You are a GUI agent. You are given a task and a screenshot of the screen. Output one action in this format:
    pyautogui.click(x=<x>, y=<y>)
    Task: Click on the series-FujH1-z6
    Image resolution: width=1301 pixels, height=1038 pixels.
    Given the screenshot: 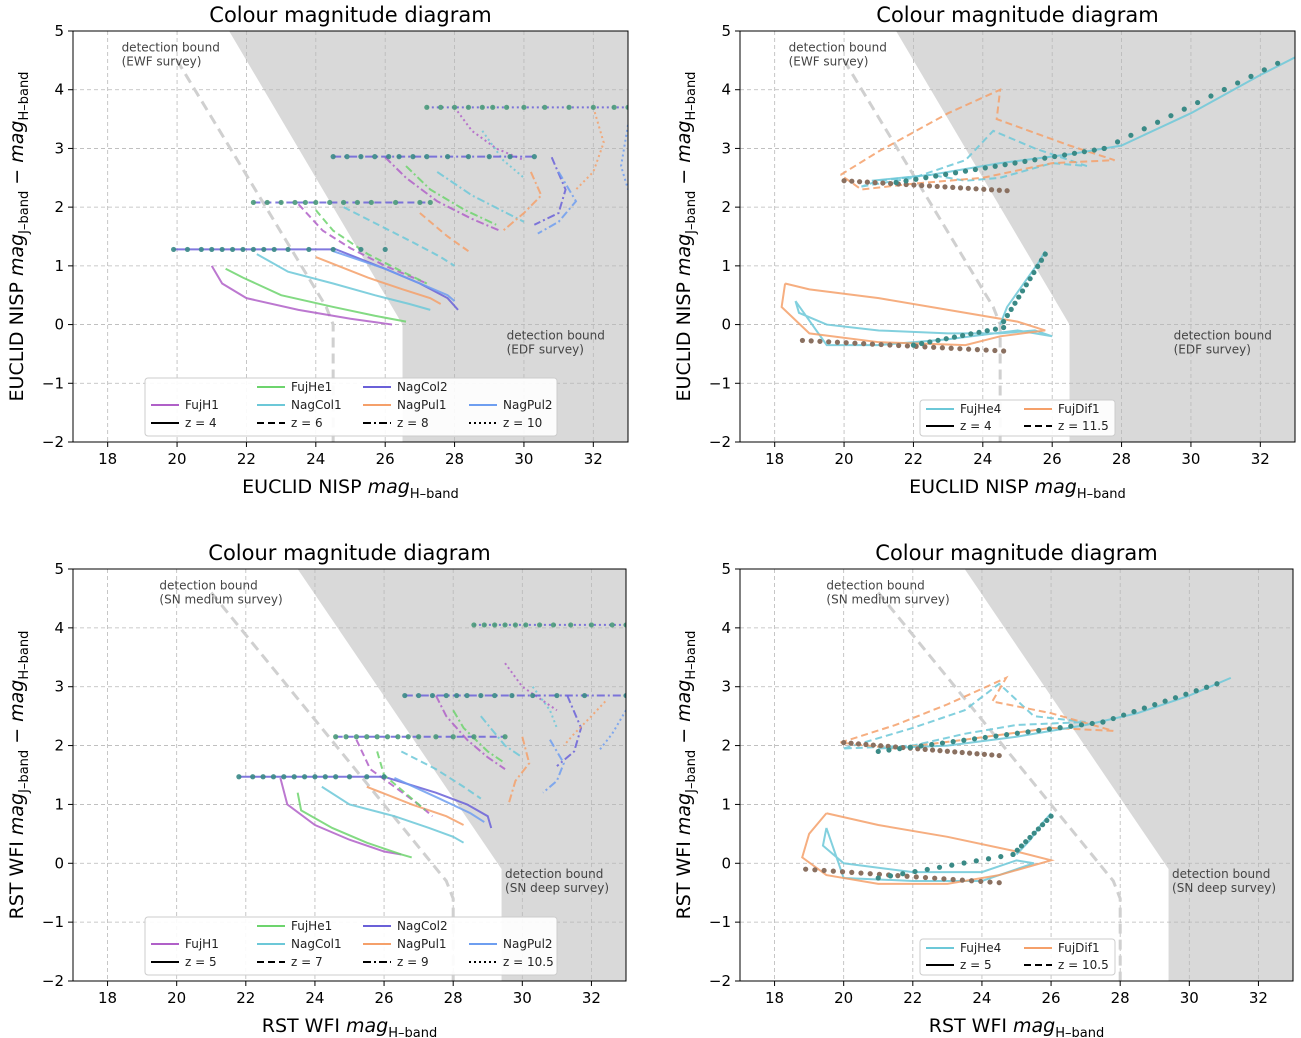 What is the action you would take?
    pyautogui.click(x=362, y=244)
    